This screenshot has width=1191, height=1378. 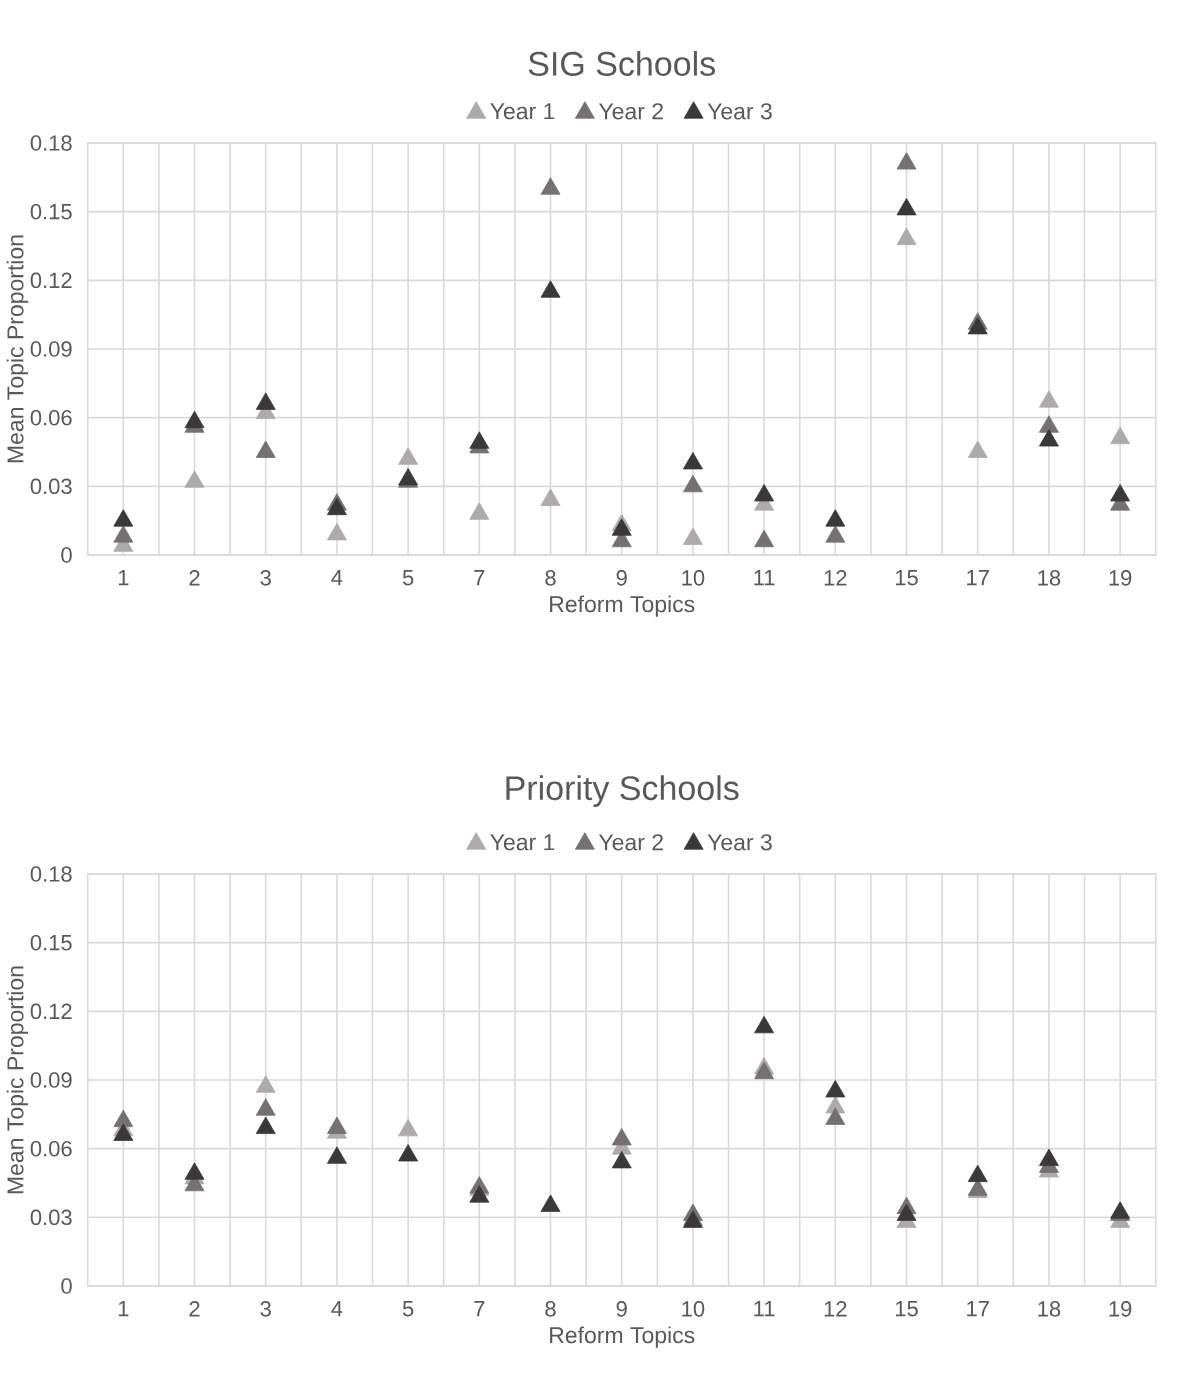 What do you see at coordinates (621, 63) in the screenshot?
I see `chart-title: SIG Schools` at bounding box center [621, 63].